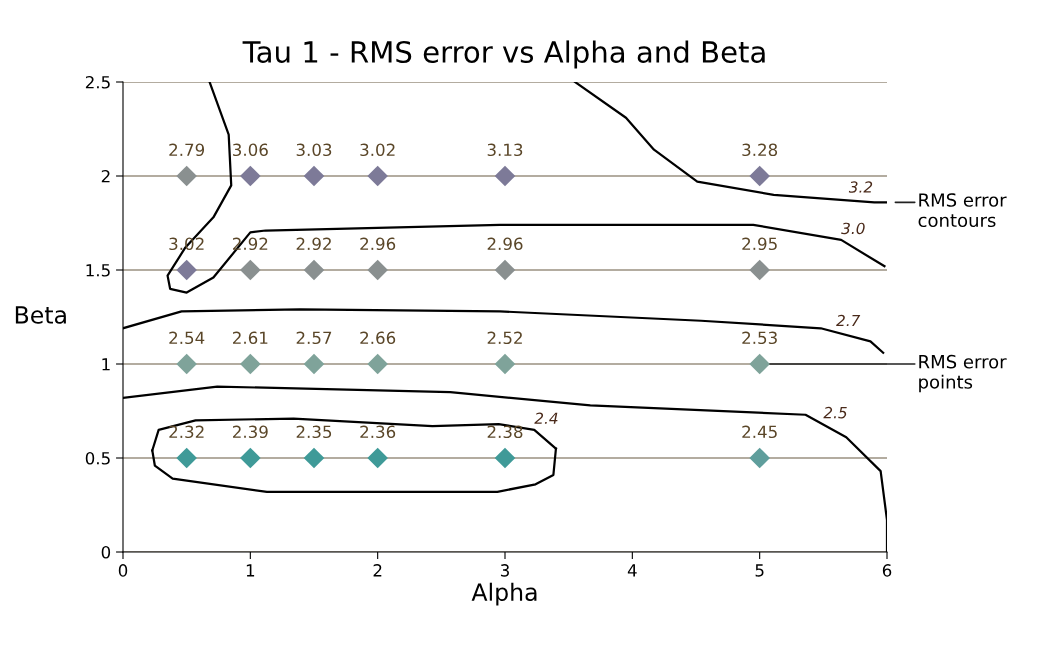 The image size is (1054, 652). What do you see at coordinates (313, 244) in the screenshot?
I see `annotation: 2.92` at bounding box center [313, 244].